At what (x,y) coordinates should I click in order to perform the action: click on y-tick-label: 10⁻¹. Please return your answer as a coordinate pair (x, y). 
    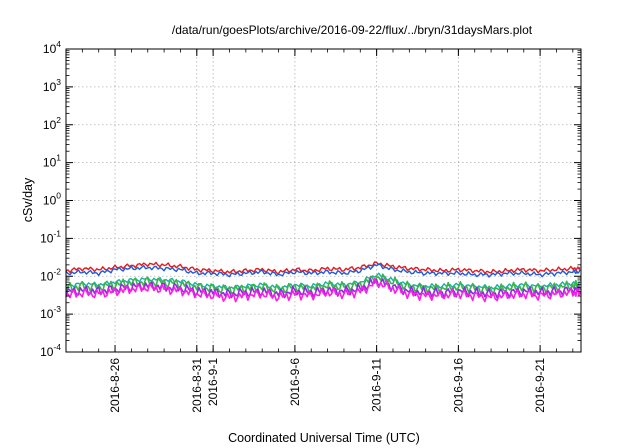
    Looking at the image, I should click on (50, 236).